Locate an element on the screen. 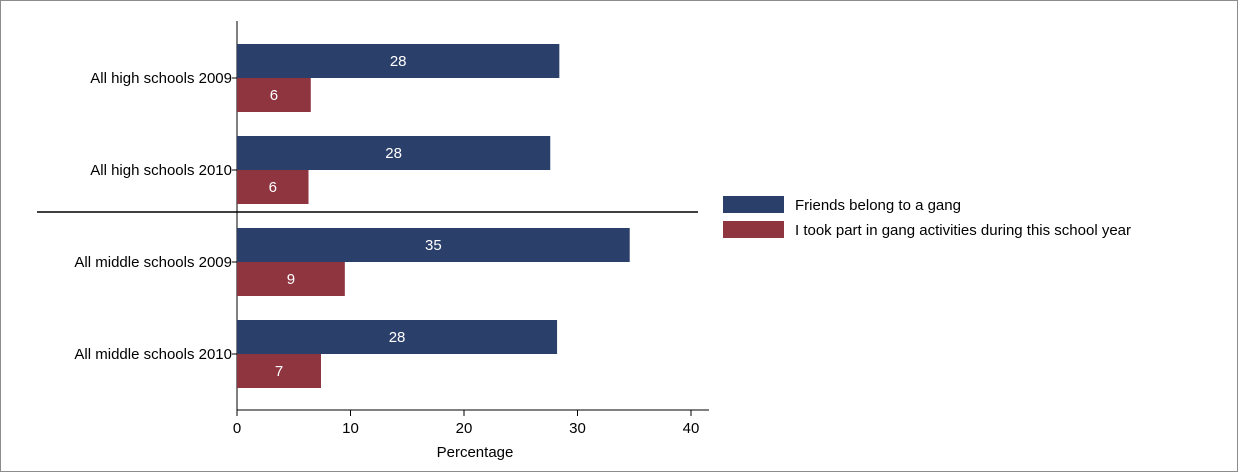  bar-data-label: 9 is located at coordinates (291, 279).